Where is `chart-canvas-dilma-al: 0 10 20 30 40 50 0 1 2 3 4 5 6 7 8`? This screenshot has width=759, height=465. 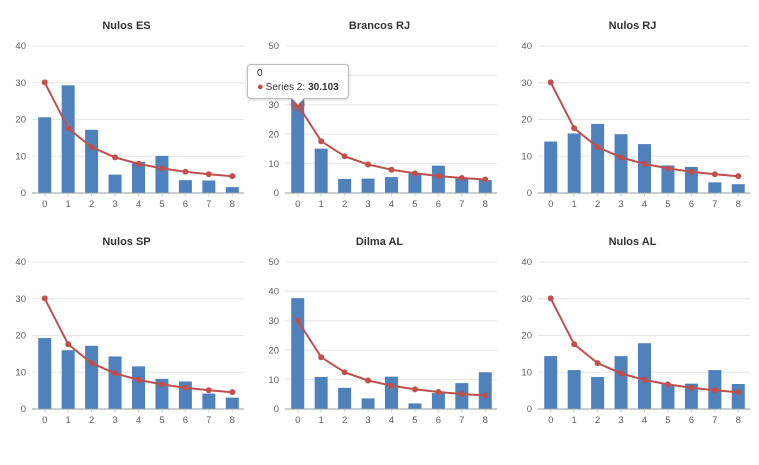 chart-canvas-dilma-al: 0 10 20 30 40 50 0 1 2 3 4 5 6 7 8 is located at coordinates (379, 340).